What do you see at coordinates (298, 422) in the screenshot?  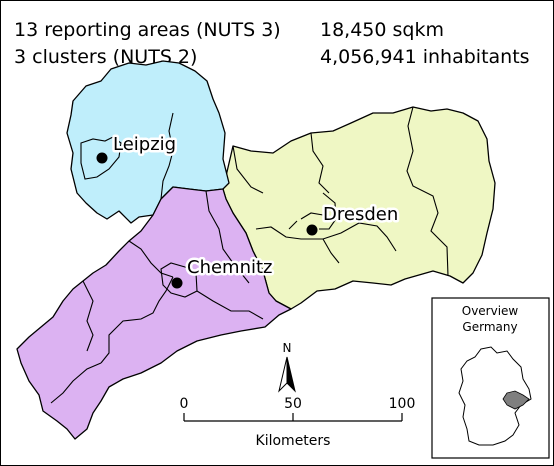 I see `scale-bar: 0 50 100 Kilometers` at bounding box center [298, 422].